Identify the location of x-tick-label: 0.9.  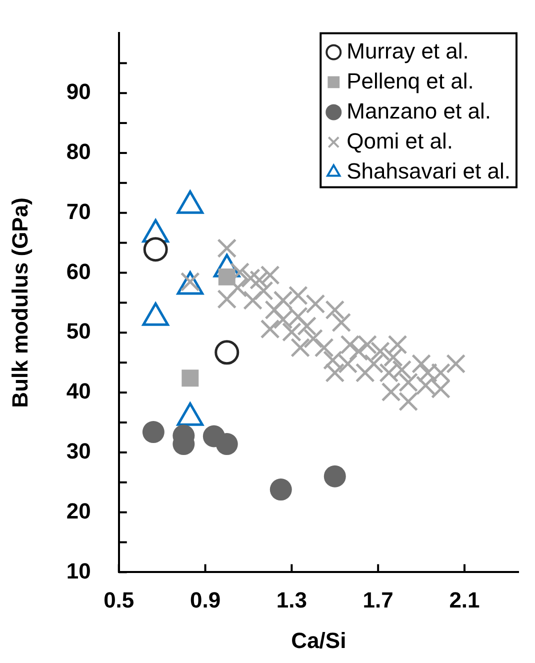
(205, 599).